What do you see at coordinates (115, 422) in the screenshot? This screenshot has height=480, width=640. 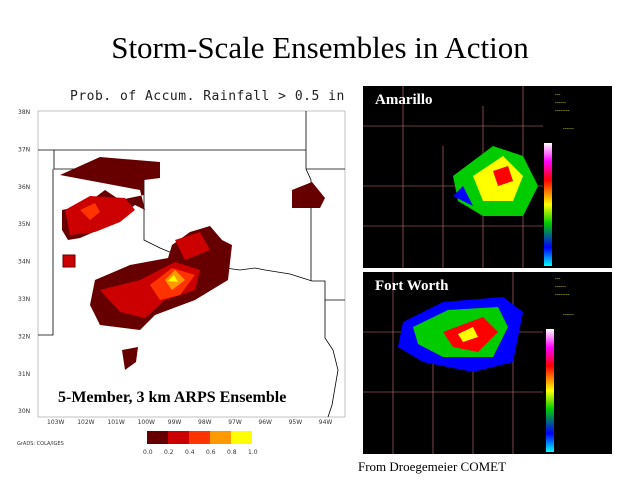 I see `lon-label: 101W` at bounding box center [115, 422].